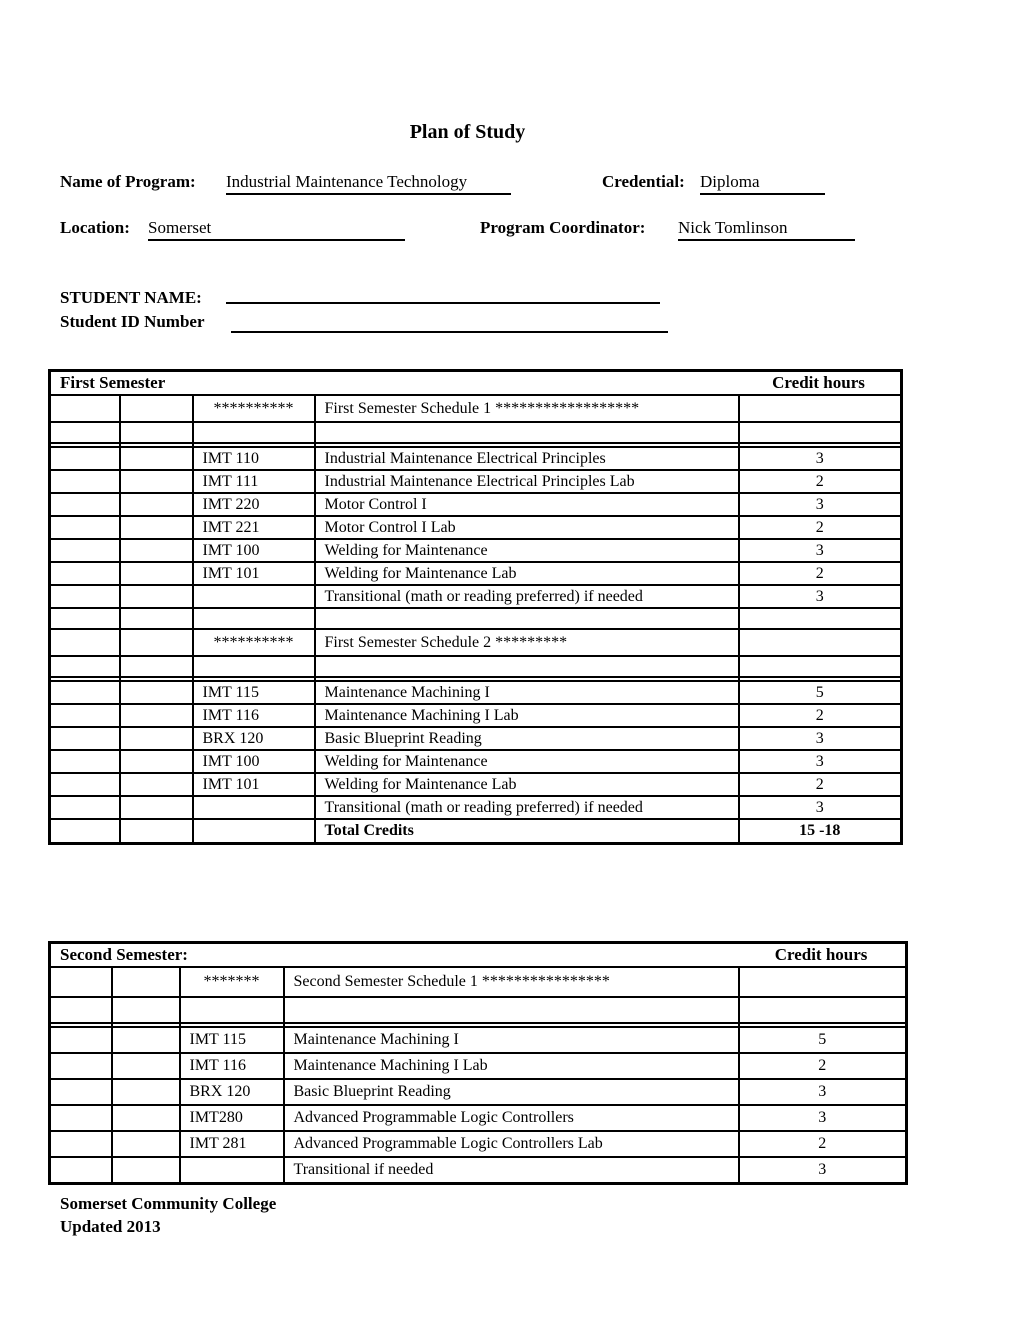 The image size is (1020, 1320). What do you see at coordinates (478, 954) in the screenshot?
I see `second-semester-header-cell: Second Semester: Credit hours` at bounding box center [478, 954].